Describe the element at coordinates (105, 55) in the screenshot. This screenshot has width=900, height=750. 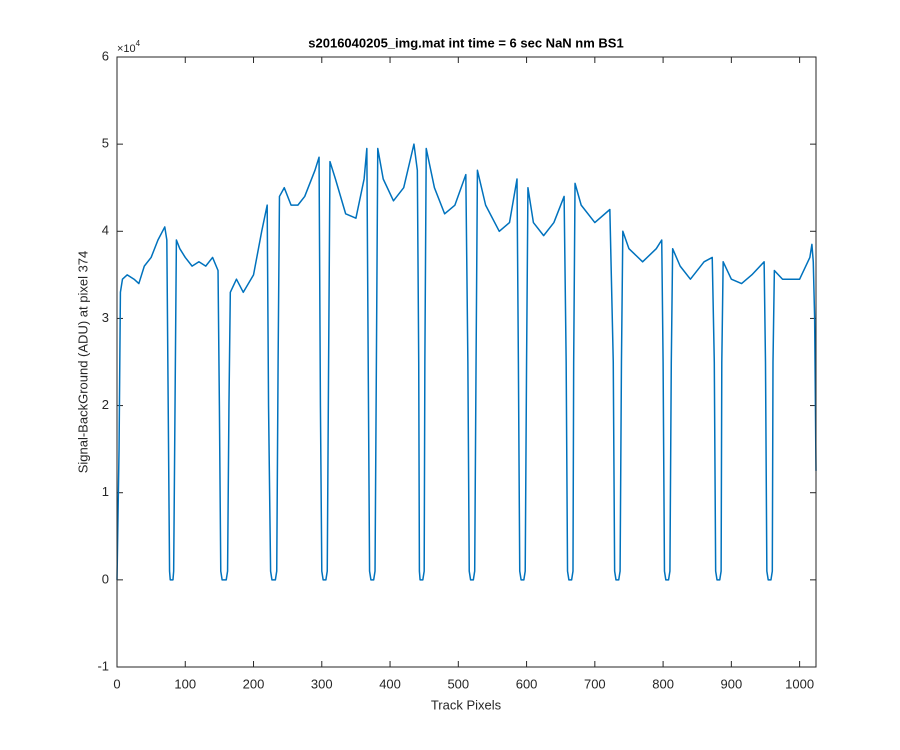
I see `y-tick-label: 6` at that location.